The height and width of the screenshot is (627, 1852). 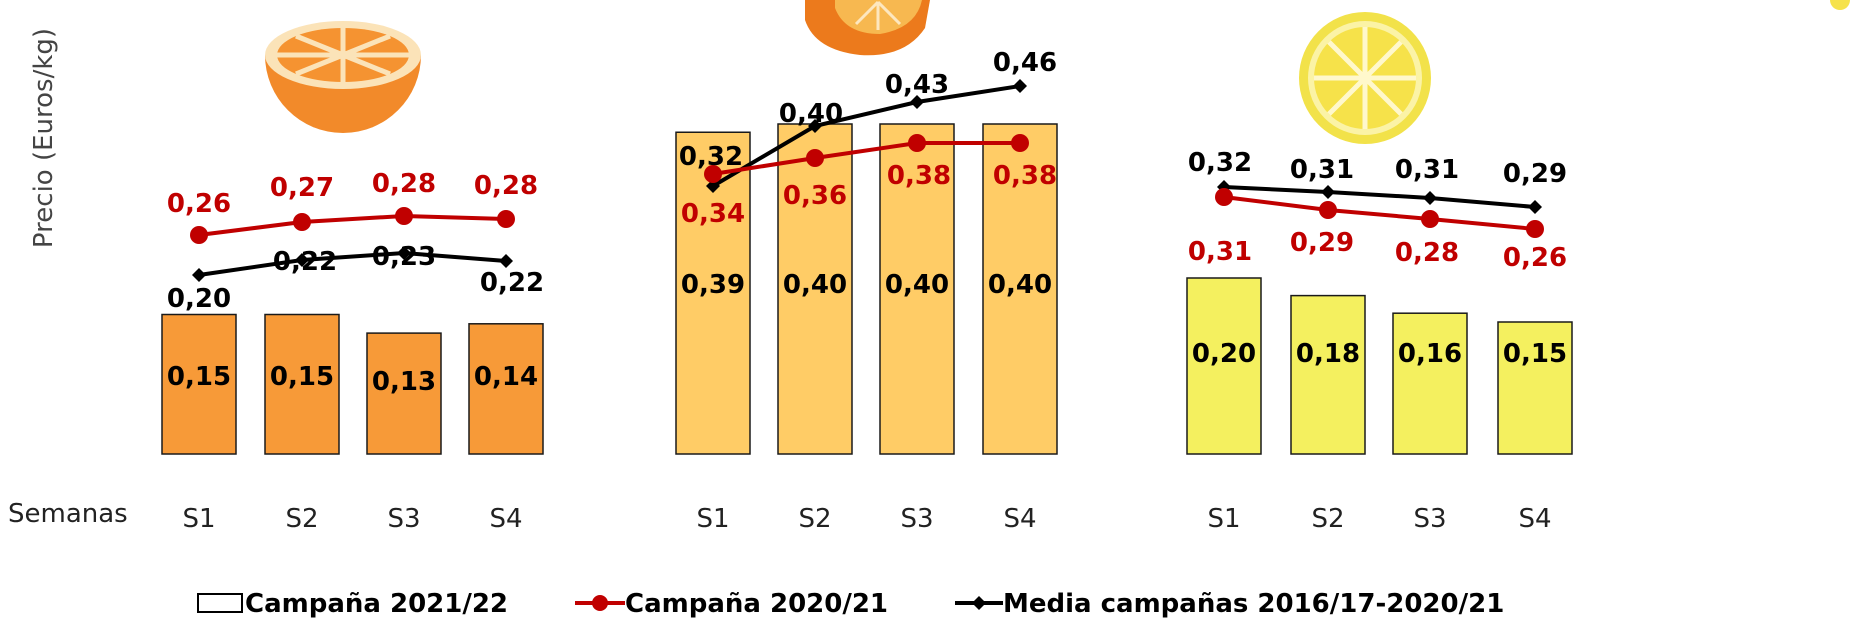 I want to click on black-series-value-label: 0,31, so click(x=1322, y=170).